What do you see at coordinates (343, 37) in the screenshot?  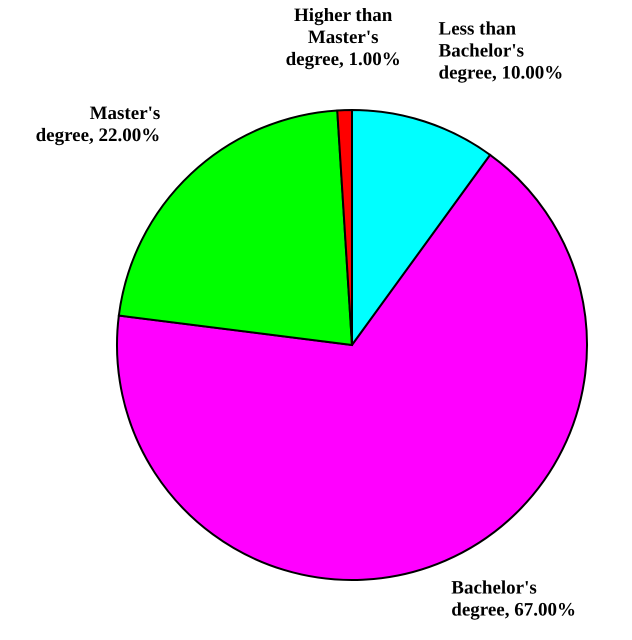 I see `slice-label: Higher than Master's degree, 1.00%` at bounding box center [343, 37].